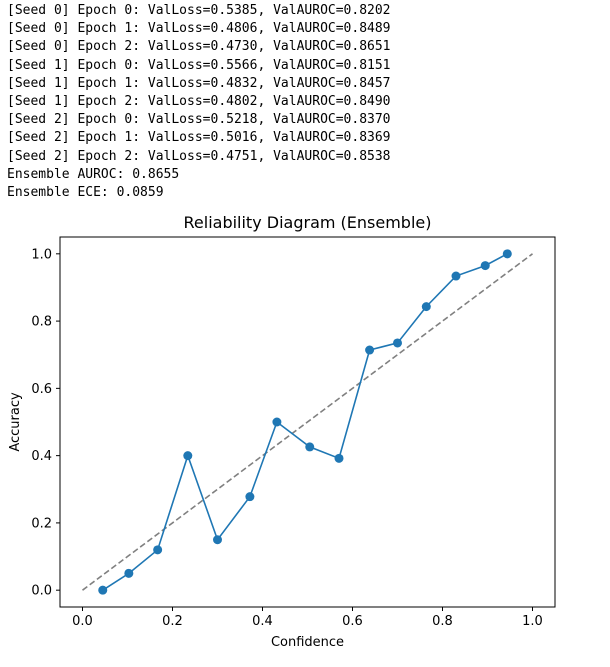  What do you see at coordinates (442, 621) in the screenshot?
I see `x-tick-label: 0.8` at bounding box center [442, 621].